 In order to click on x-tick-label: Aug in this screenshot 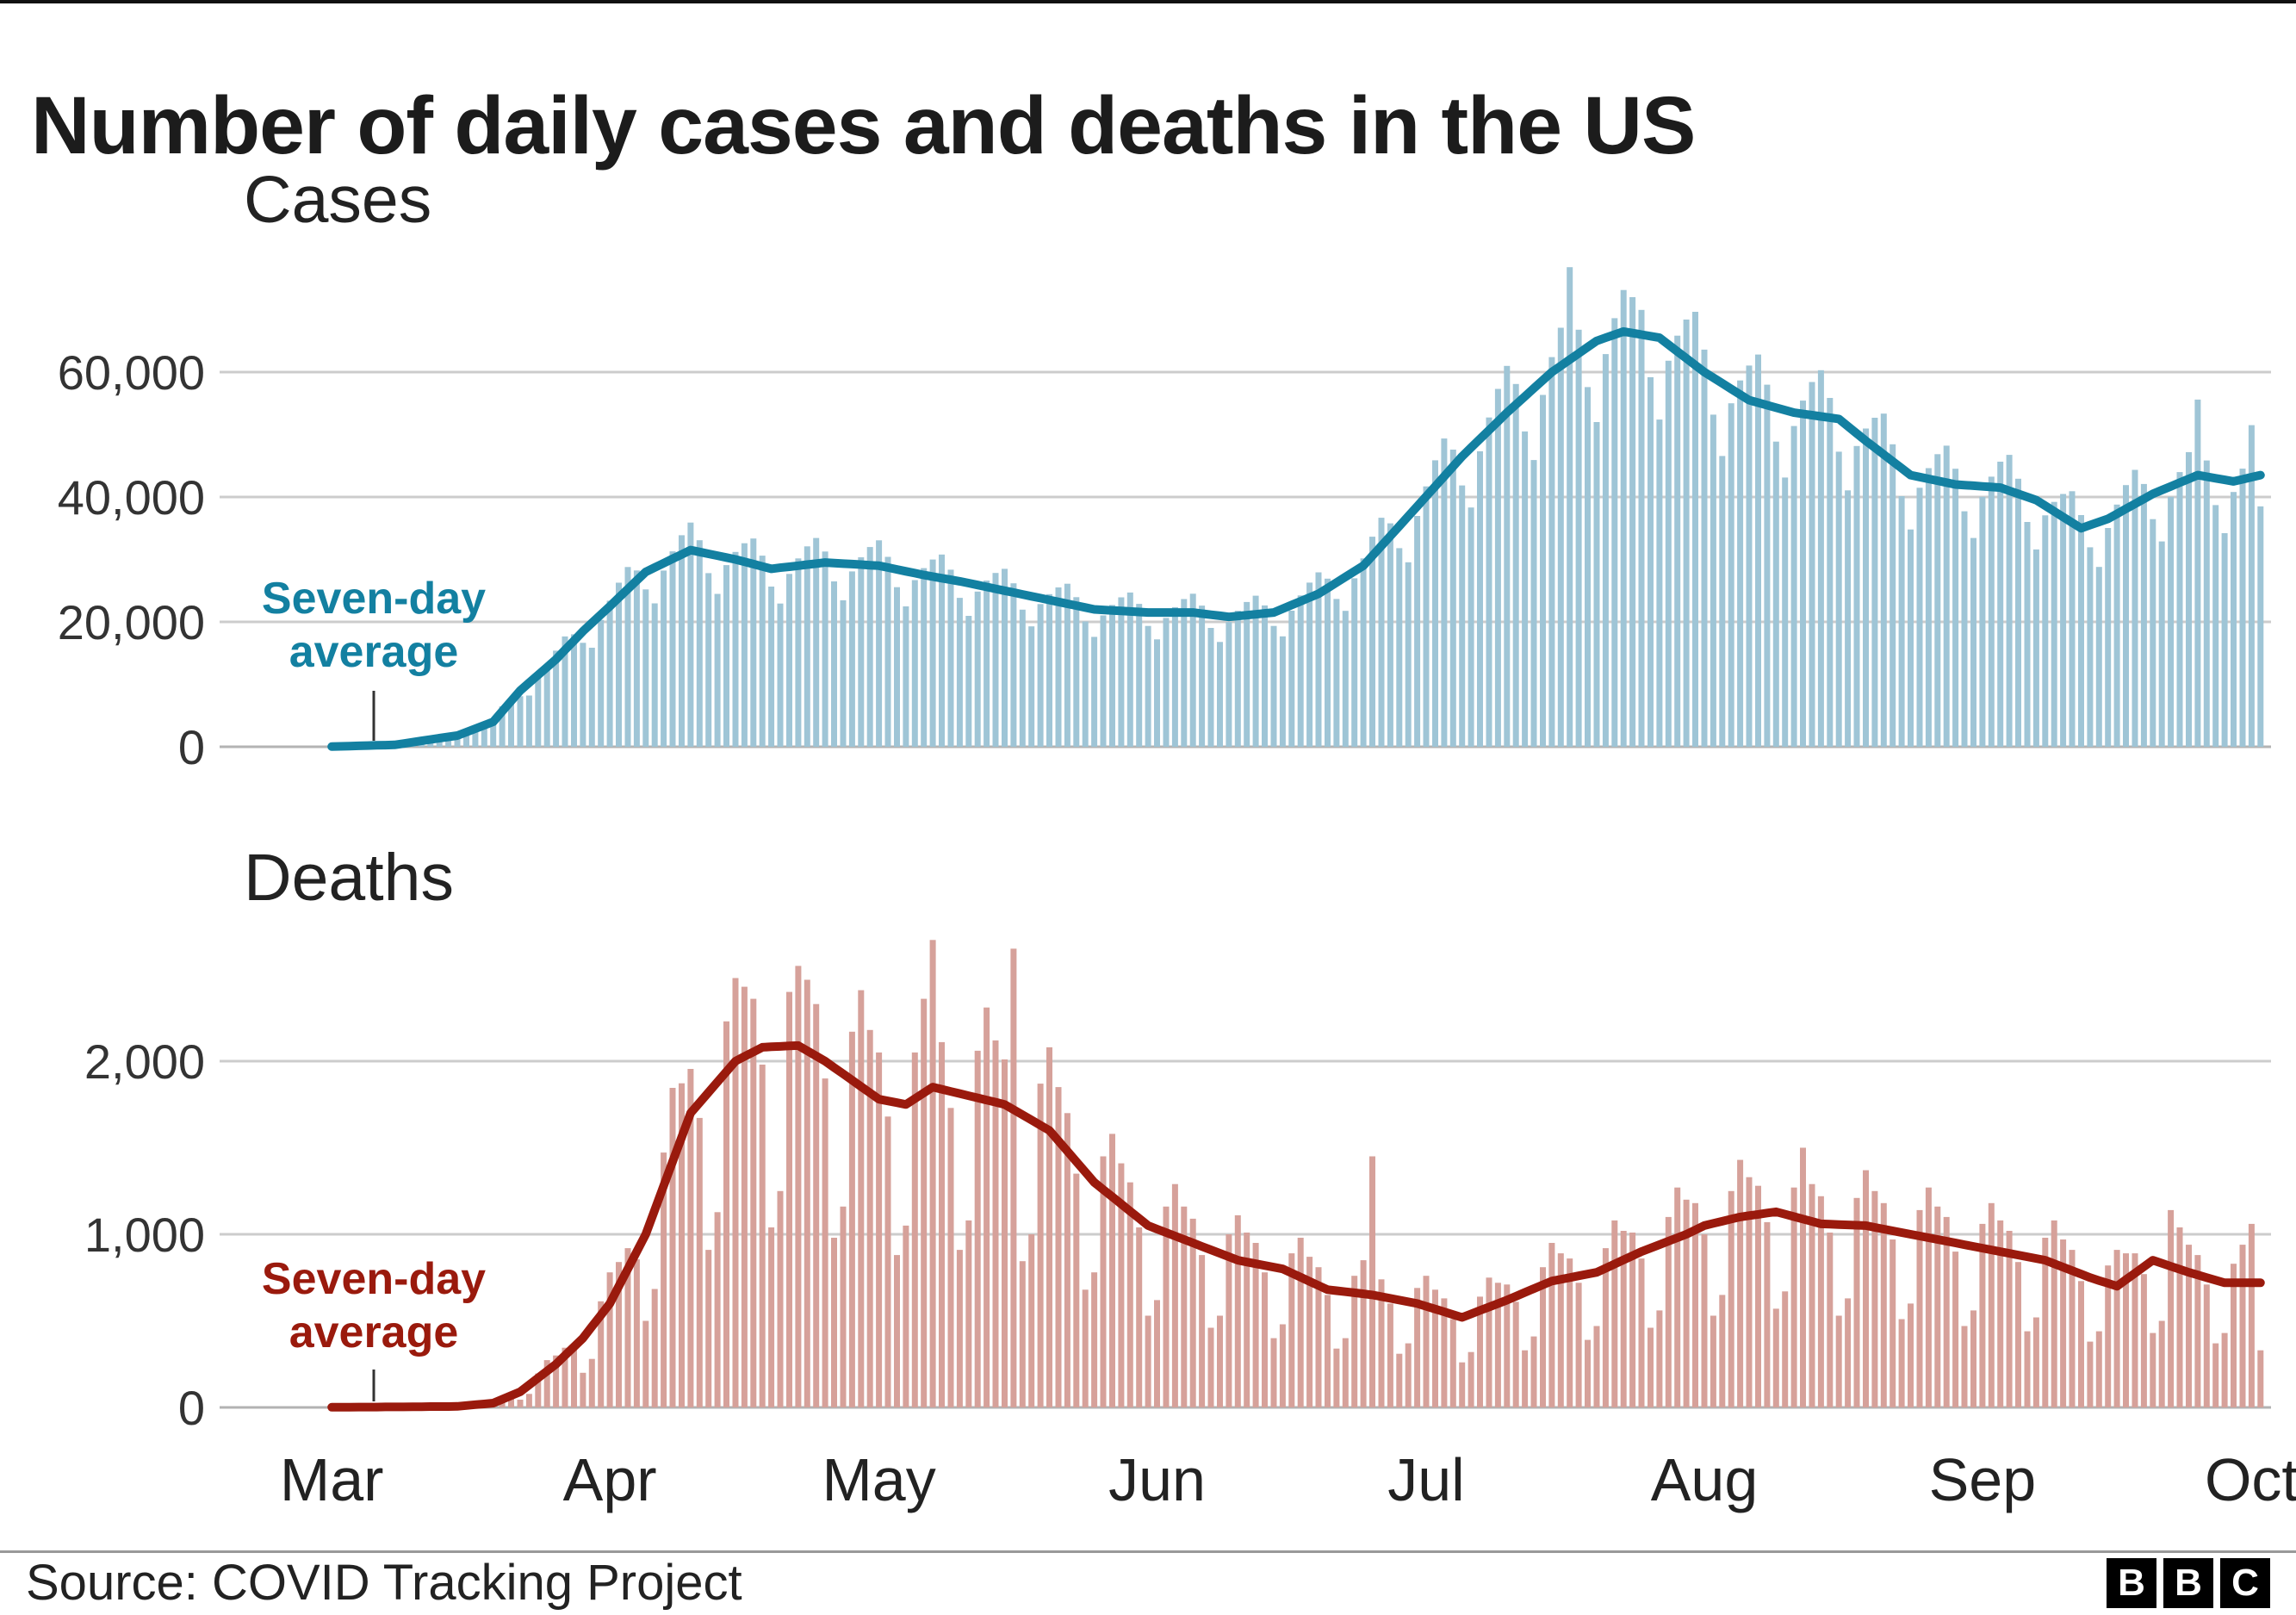, I will do `click(1705, 1479)`.